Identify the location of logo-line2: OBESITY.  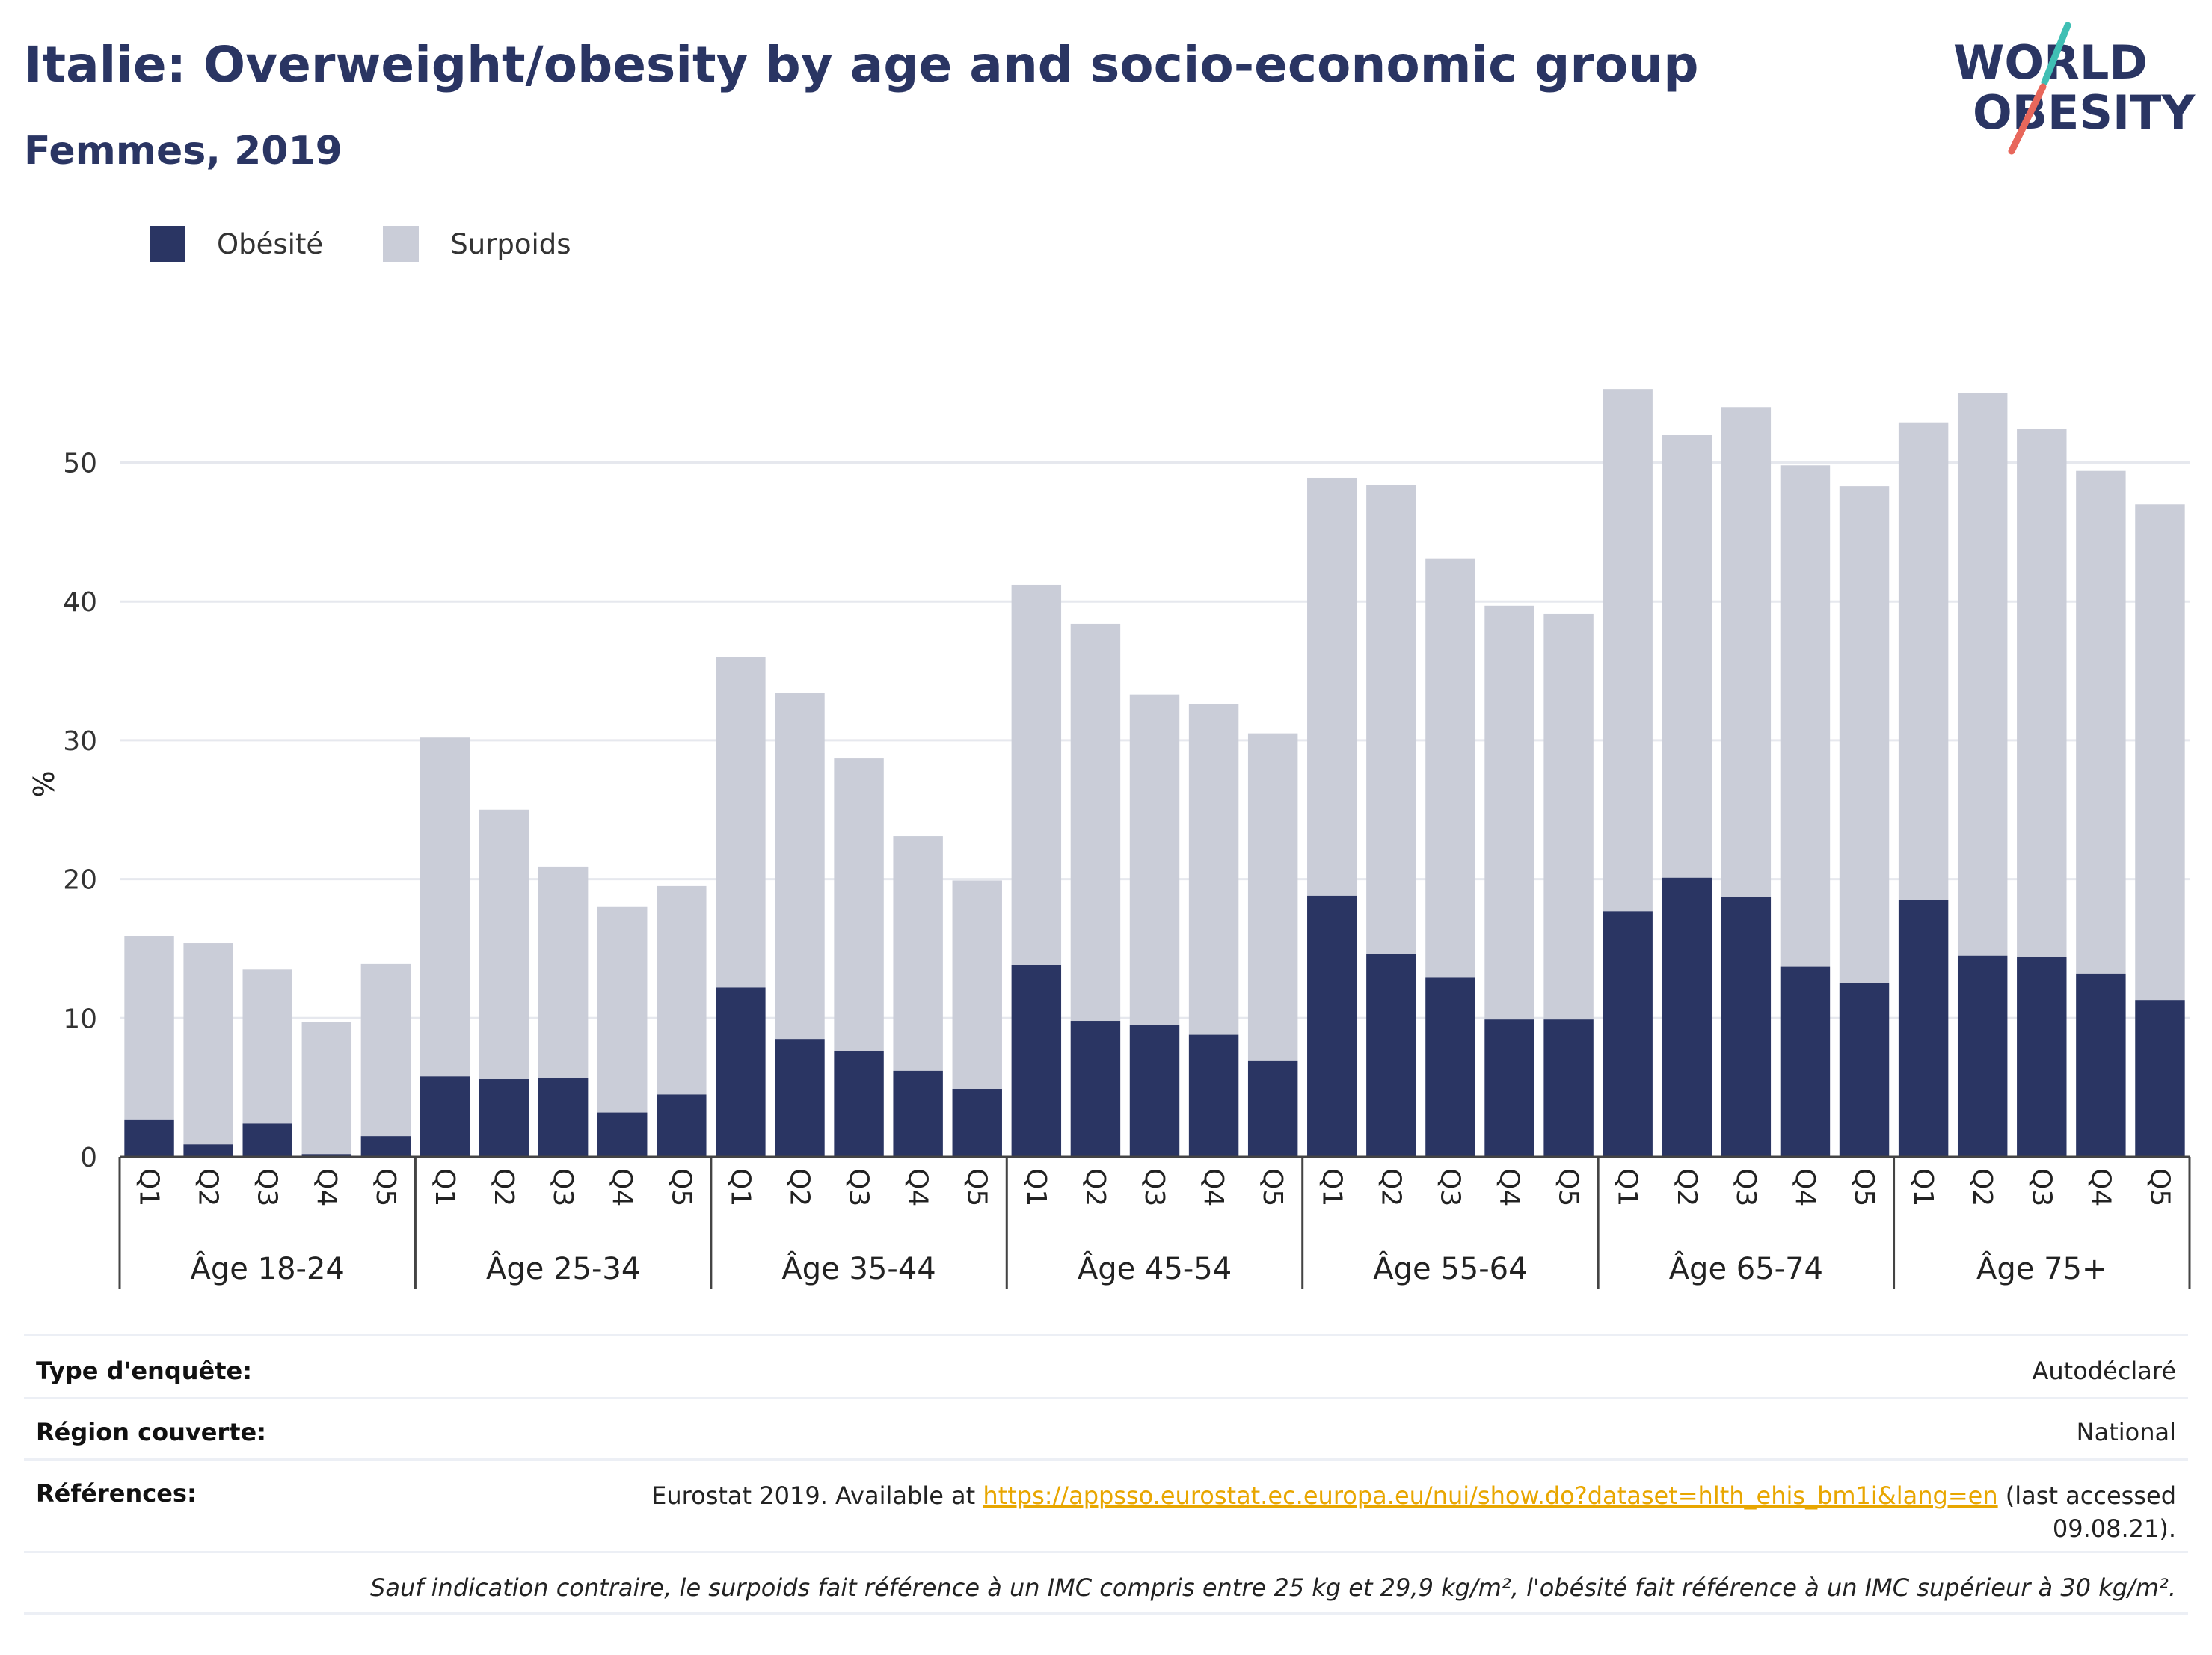
(2084, 112).